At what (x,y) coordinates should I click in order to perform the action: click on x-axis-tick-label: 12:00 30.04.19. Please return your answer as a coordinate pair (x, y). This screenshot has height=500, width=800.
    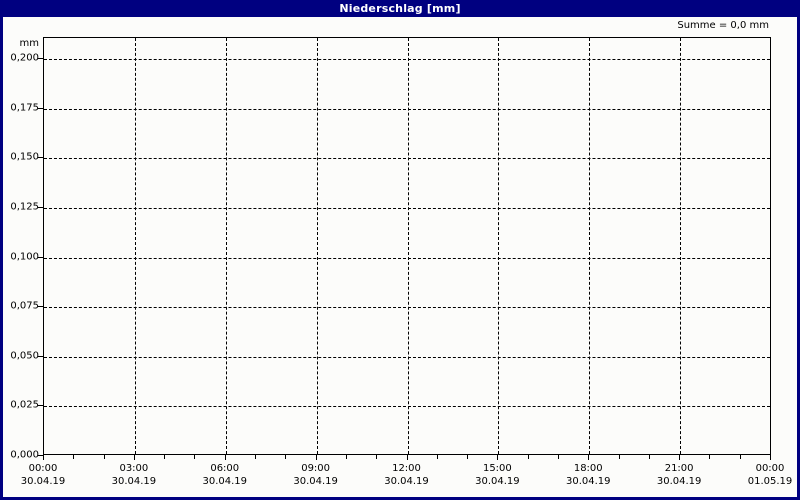
    Looking at the image, I should click on (407, 475).